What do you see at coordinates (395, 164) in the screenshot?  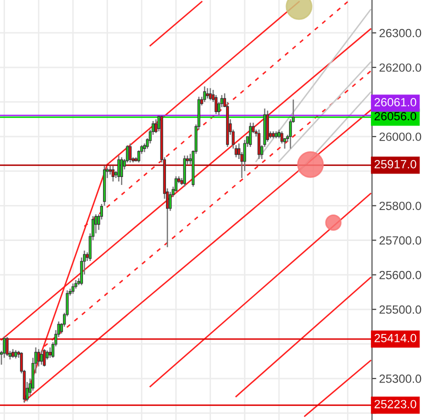 I see `ref-line-label: 25917.0` at bounding box center [395, 164].